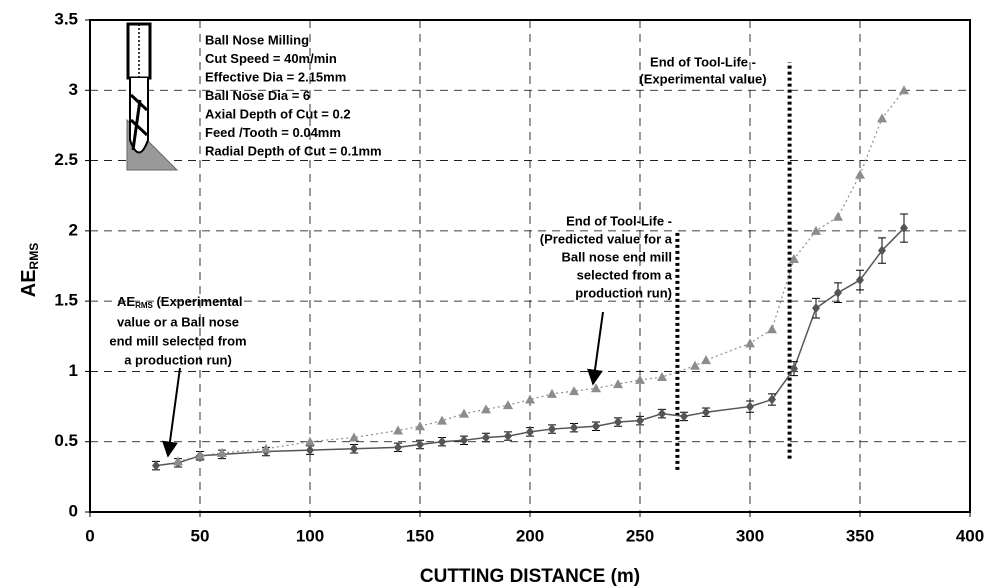 The width and height of the screenshot is (999, 588). What do you see at coordinates (66, 440) in the screenshot?
I see `y-tick-label: 0.5` at bounding box center [66, 440].